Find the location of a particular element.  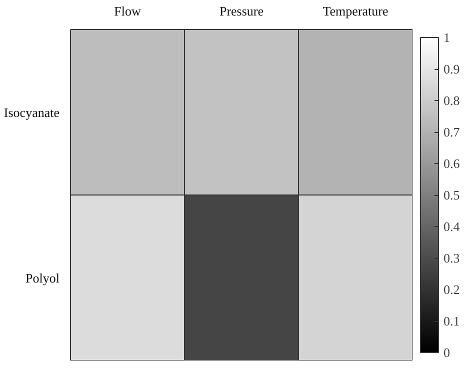

color-bar-label: 0.2 is located at coordinates (452, 289).